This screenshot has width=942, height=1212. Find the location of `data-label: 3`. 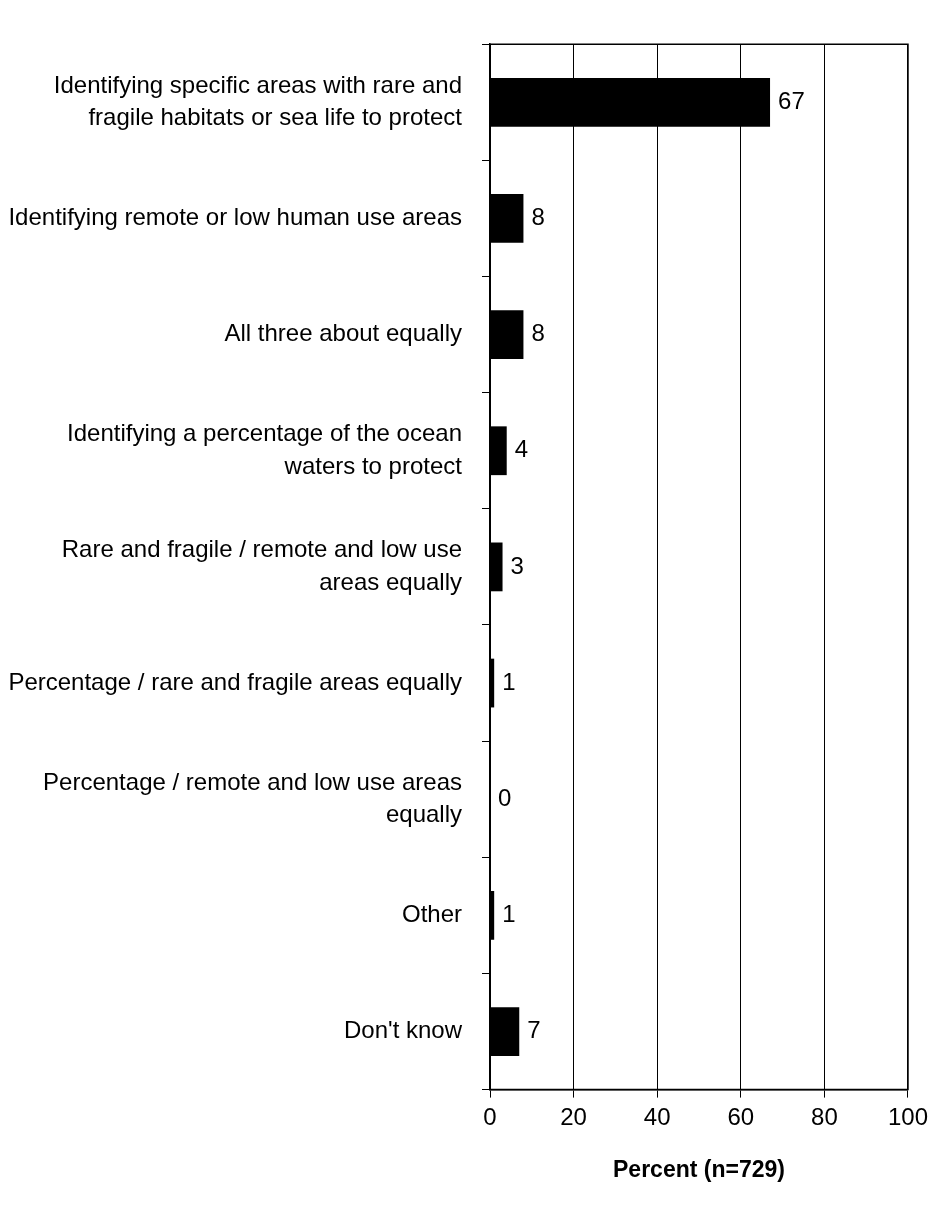

data-label: 3 is located at coordinates (517, 565).